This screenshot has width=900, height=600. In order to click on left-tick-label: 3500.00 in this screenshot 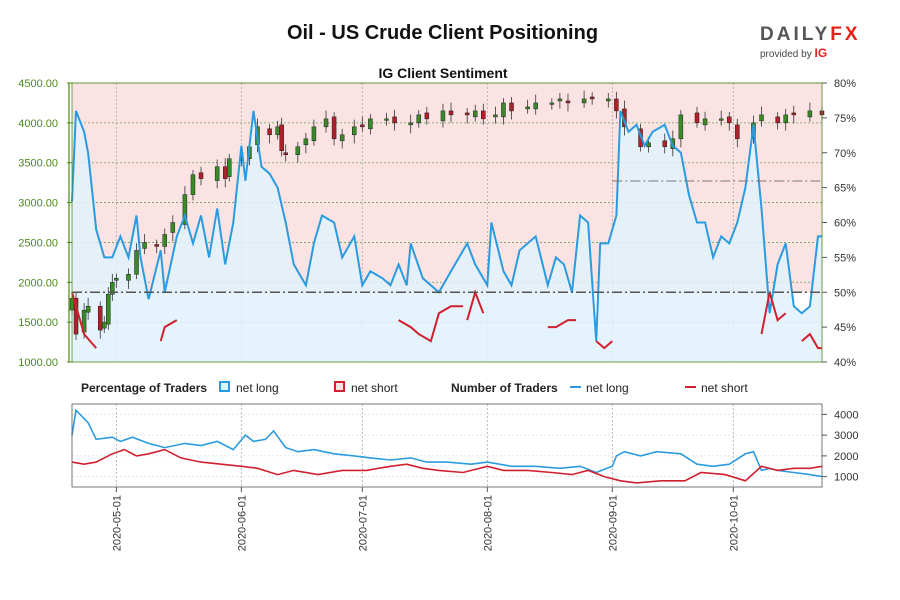, I will do `click(38, 164)`.